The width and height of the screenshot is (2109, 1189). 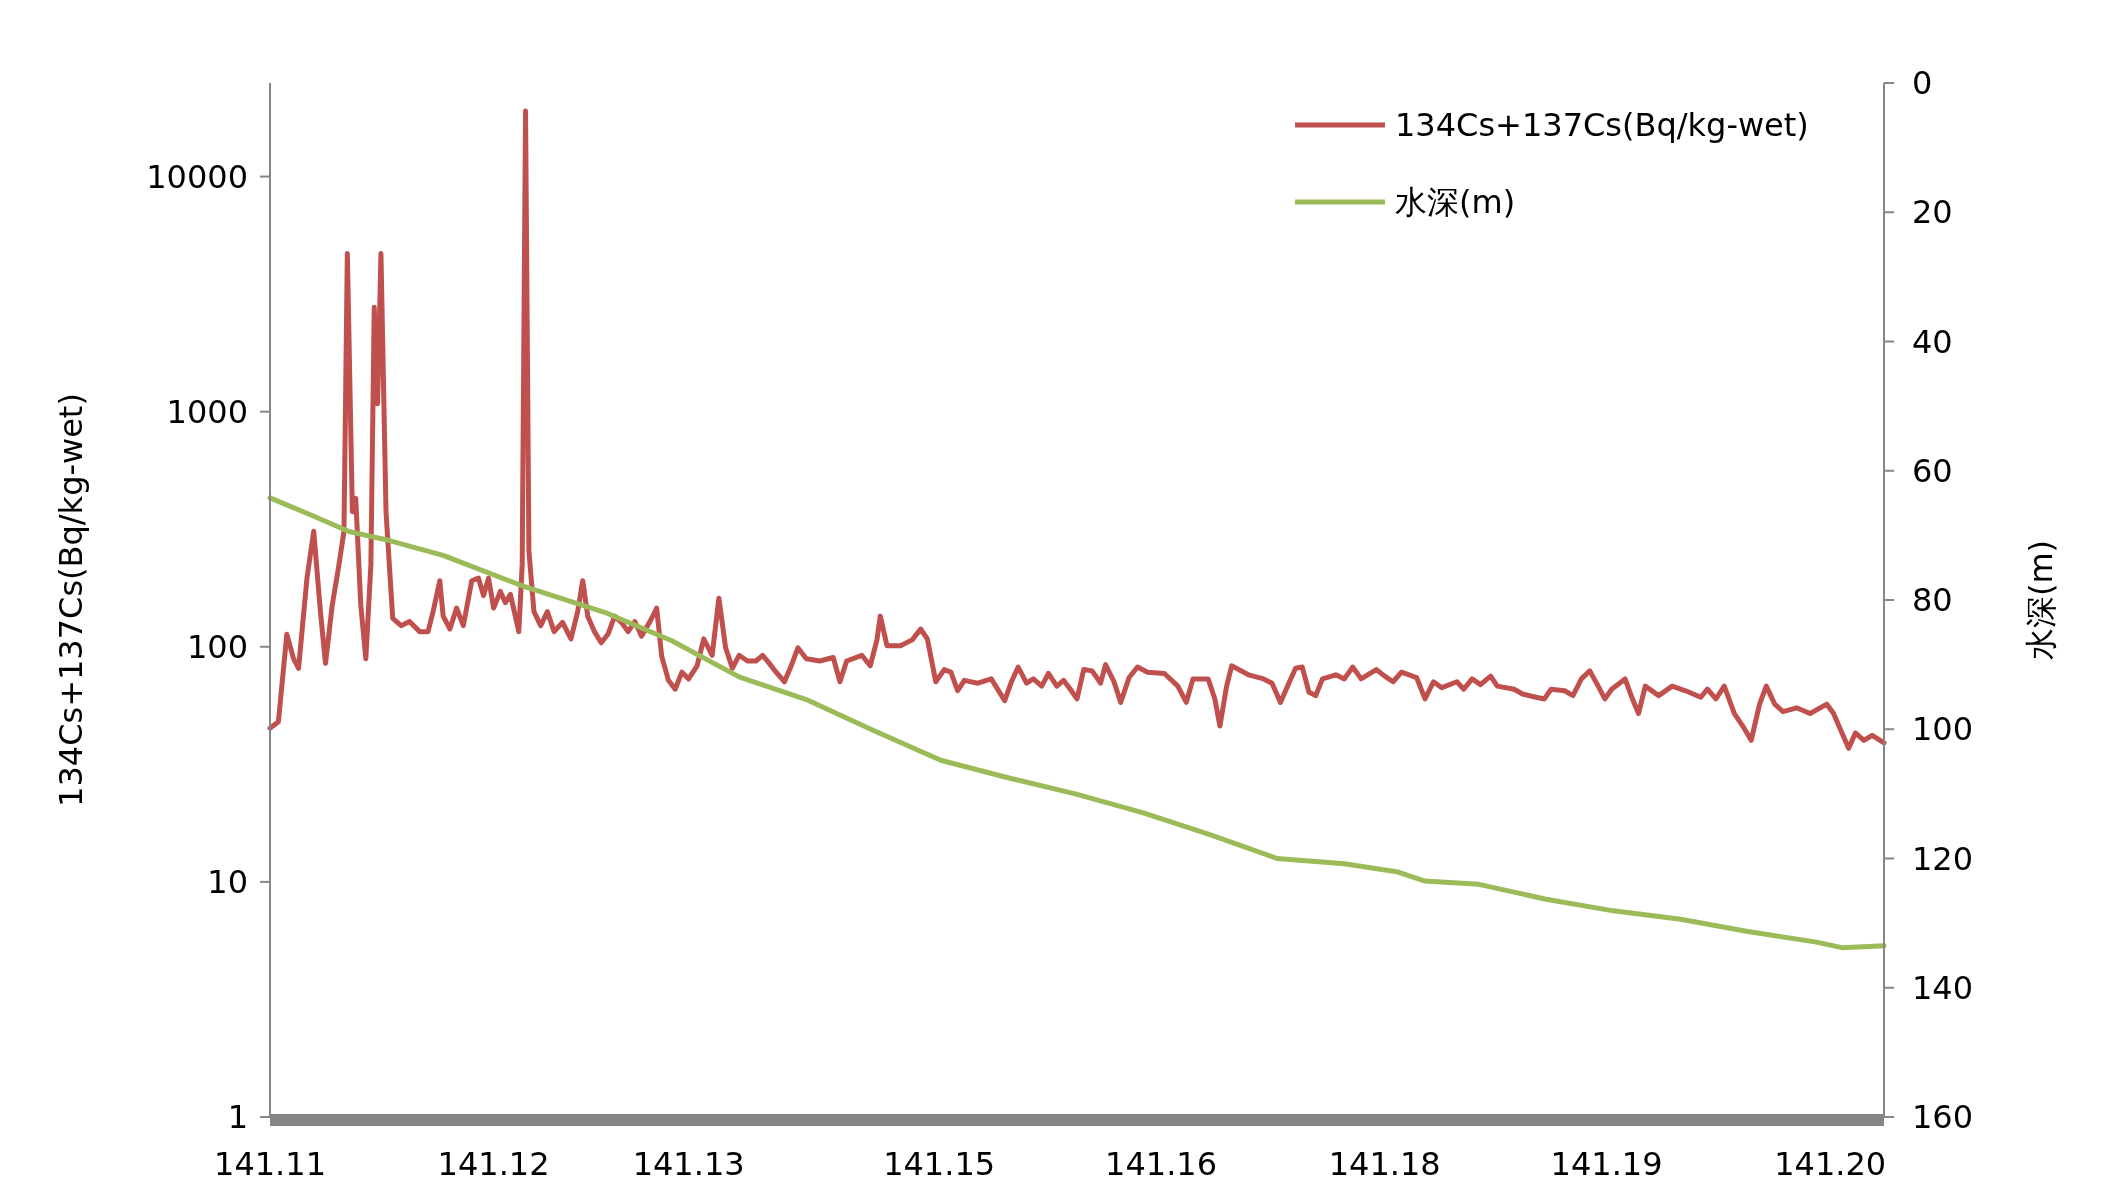 What do you see at coordinates (270, 1164) in the screenshot?
I see `x-tick-label: 141.11` at bounding box center [270, 1164].